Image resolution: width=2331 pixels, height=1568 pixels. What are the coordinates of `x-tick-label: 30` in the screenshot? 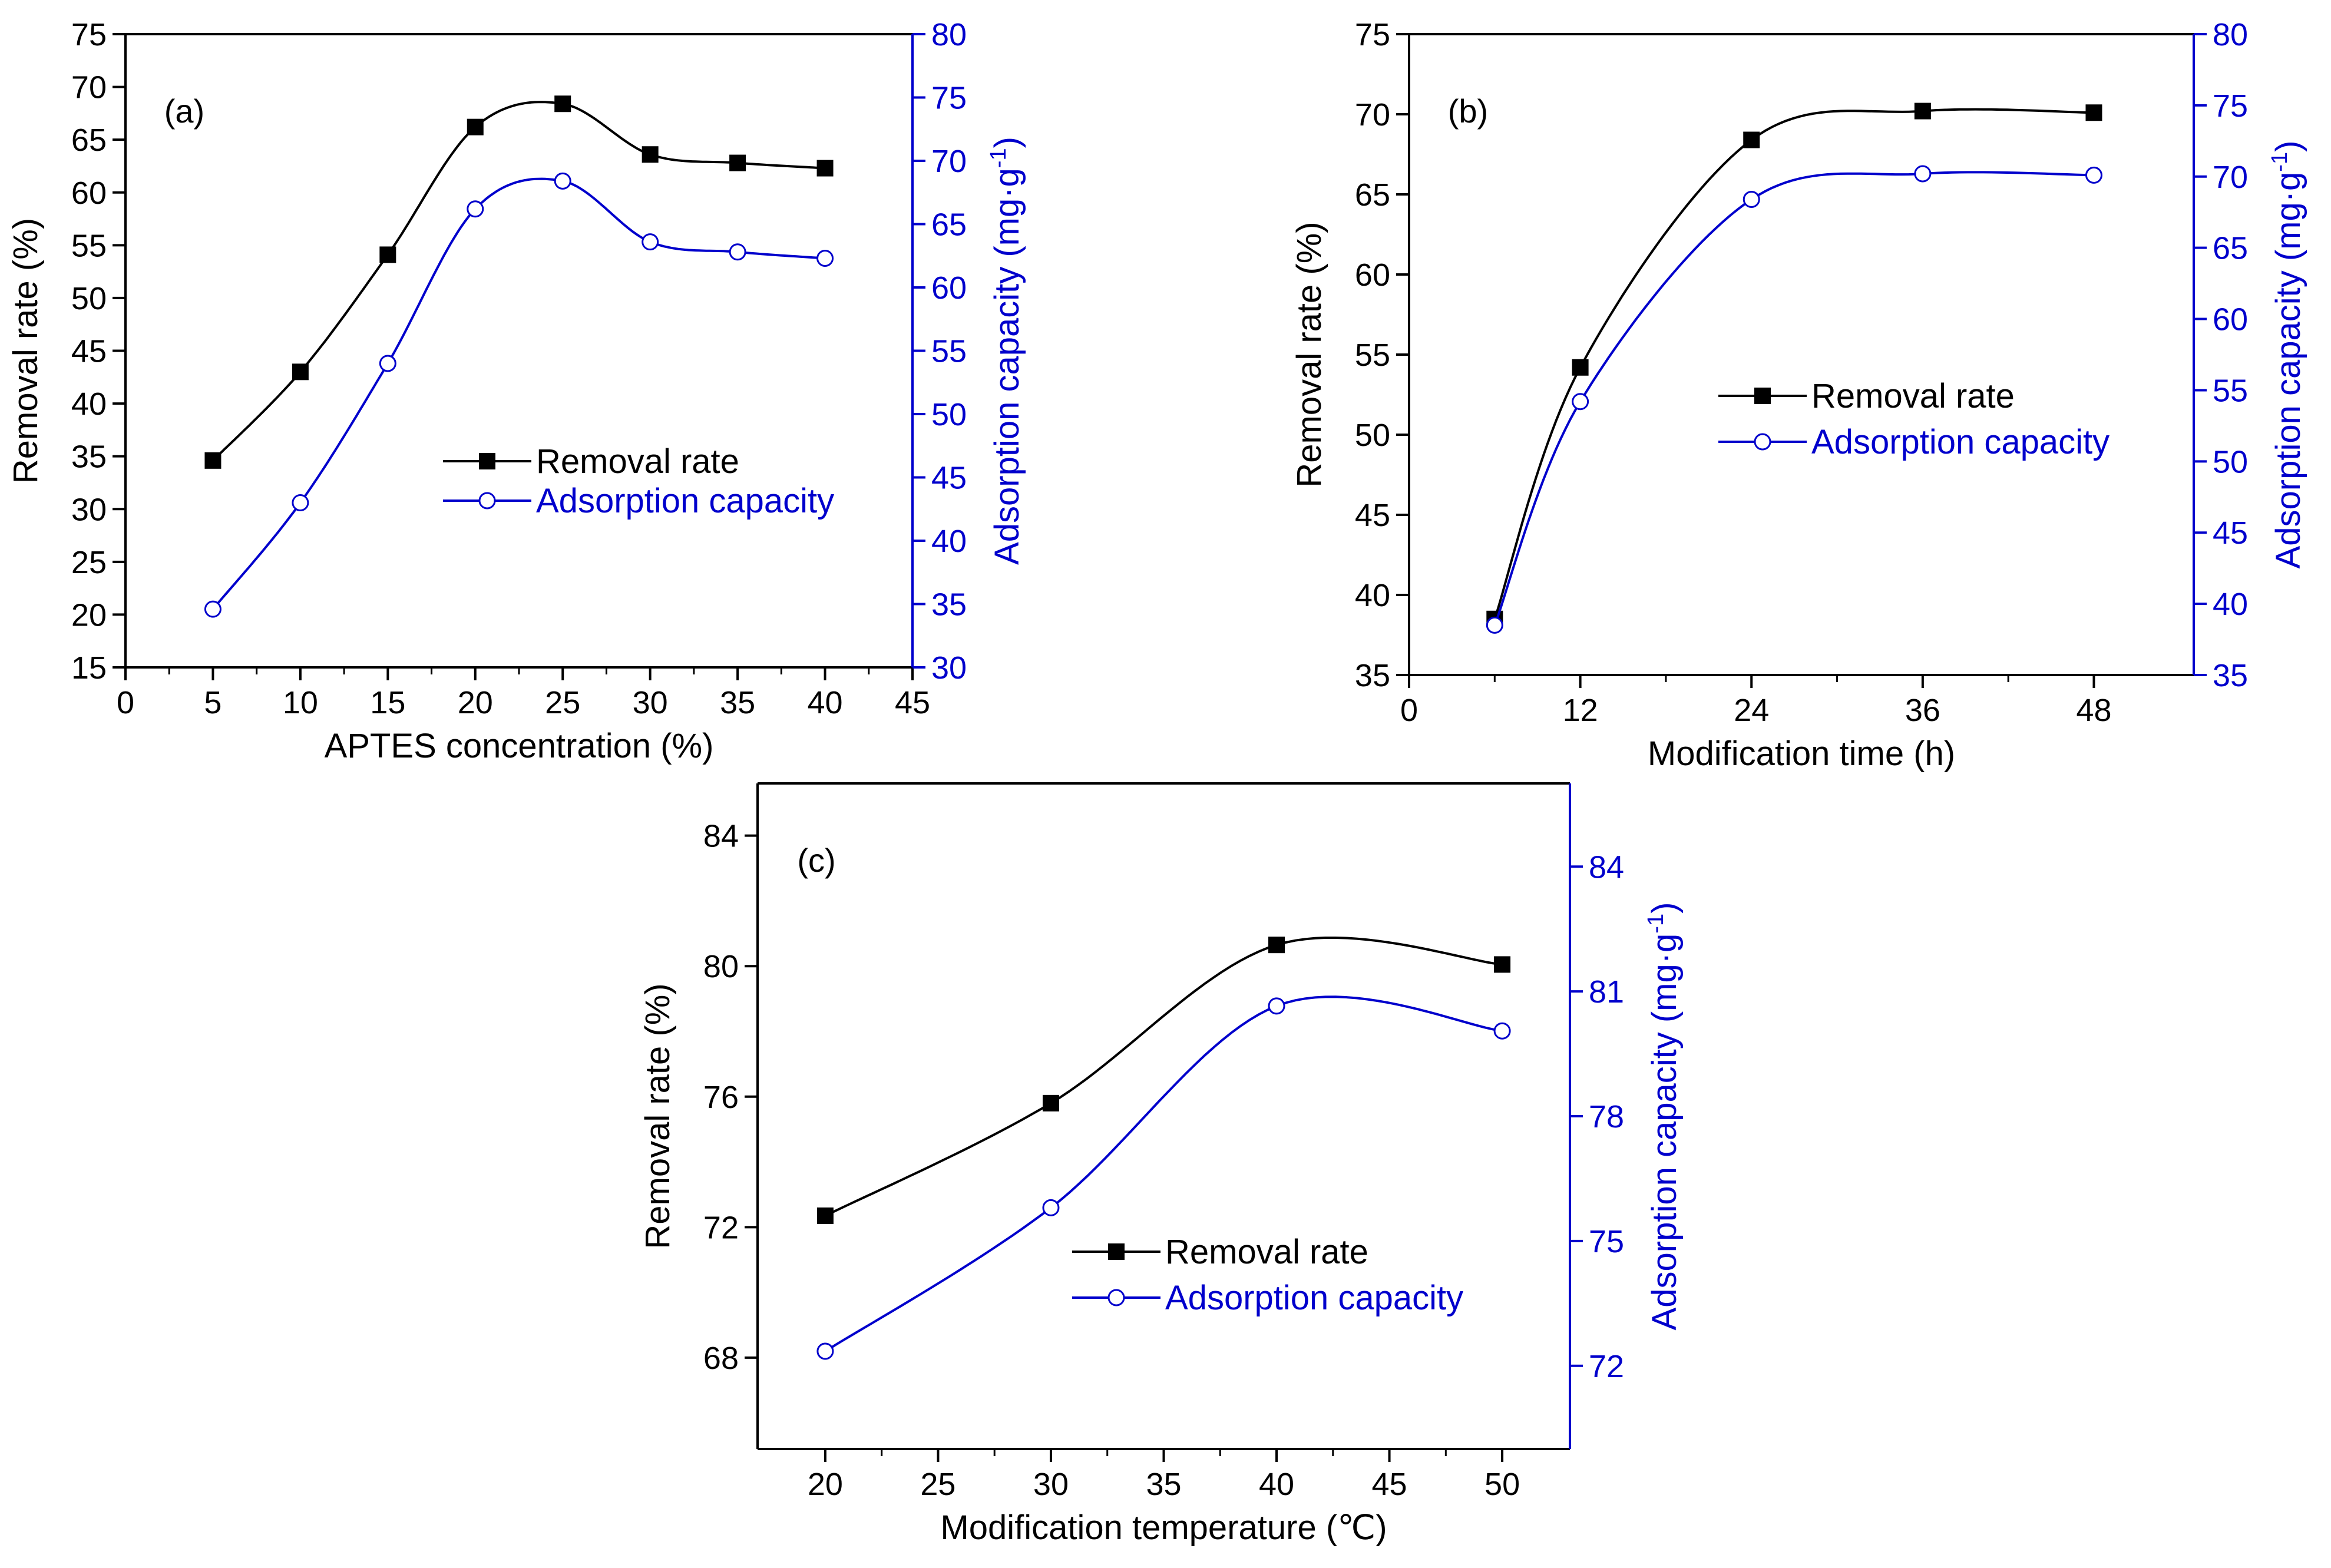 It's located at (1051, 1484).